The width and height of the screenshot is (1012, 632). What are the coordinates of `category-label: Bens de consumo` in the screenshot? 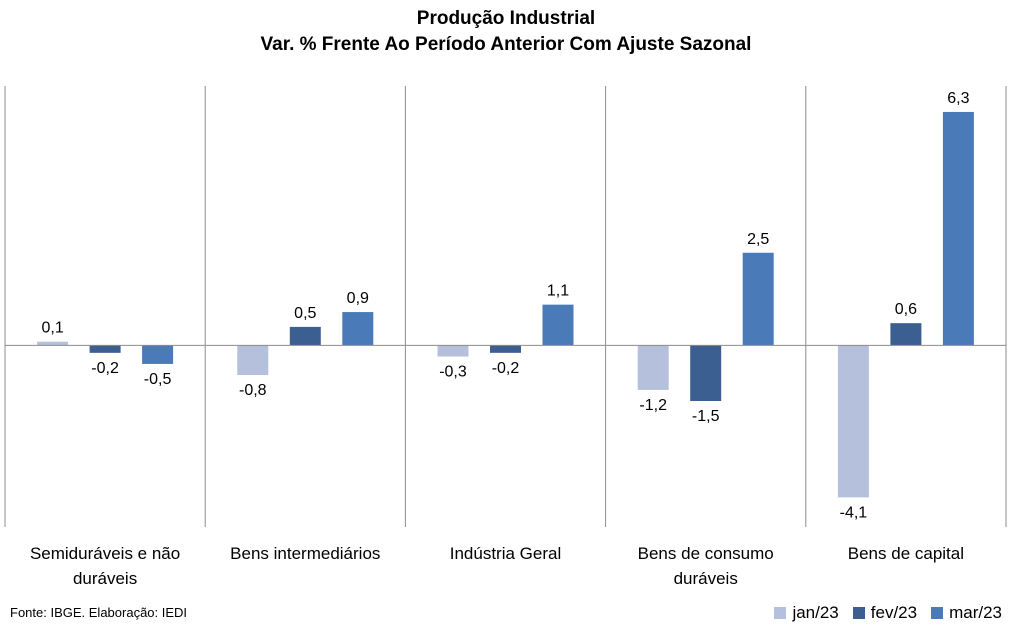 It's located at (706, 553).